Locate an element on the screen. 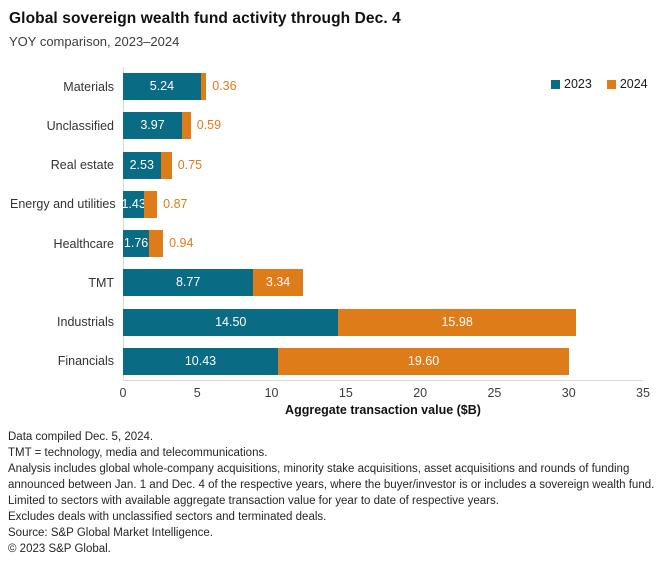 This screenshot has width=660, height=562. bar-segment-2023: 10.43 is located at coordinates (200, 361).